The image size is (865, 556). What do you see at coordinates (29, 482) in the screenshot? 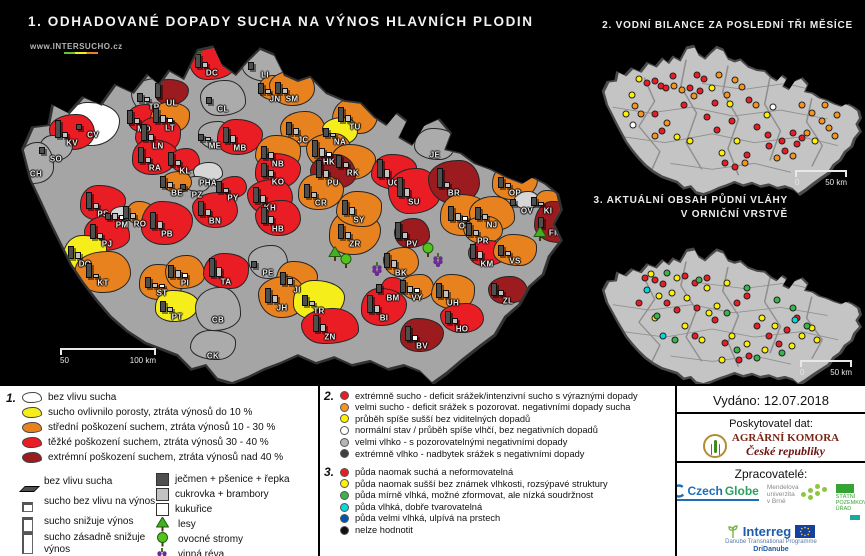
I see `flat-bar-icon` at bounding box center [29, 482].